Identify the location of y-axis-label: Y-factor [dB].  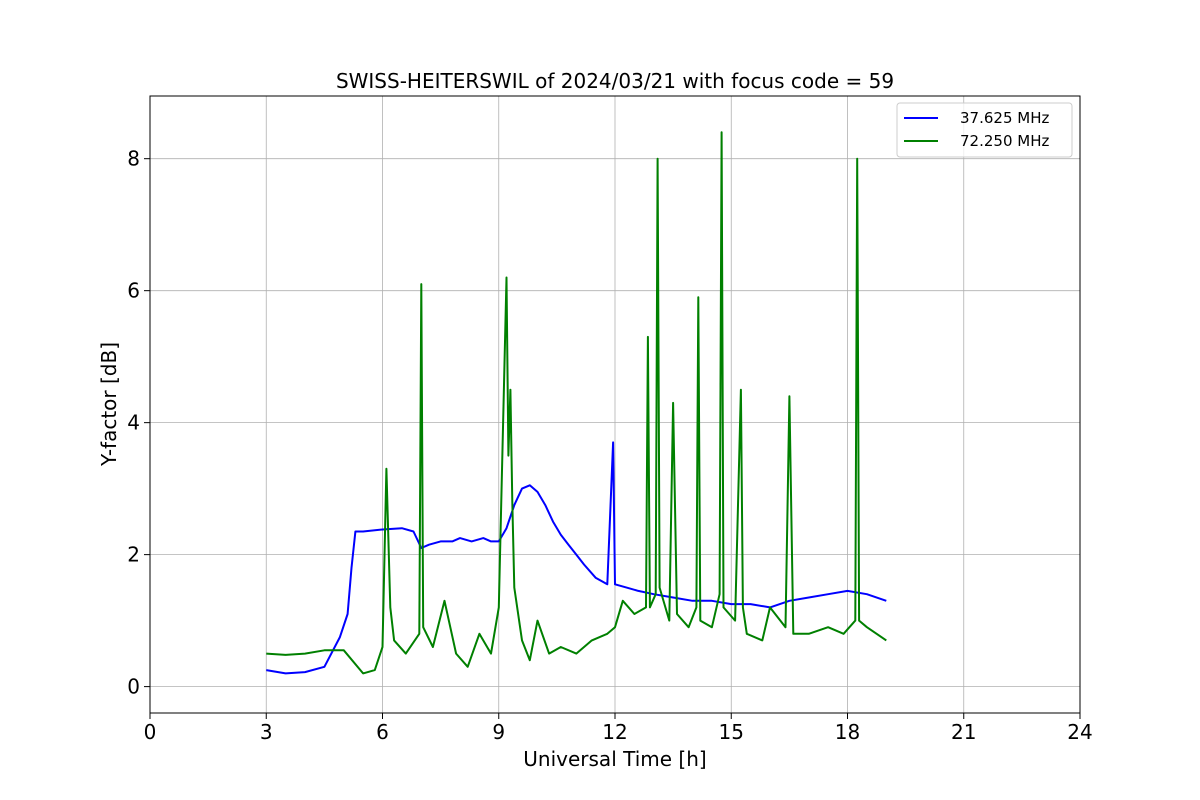
(109, 404).